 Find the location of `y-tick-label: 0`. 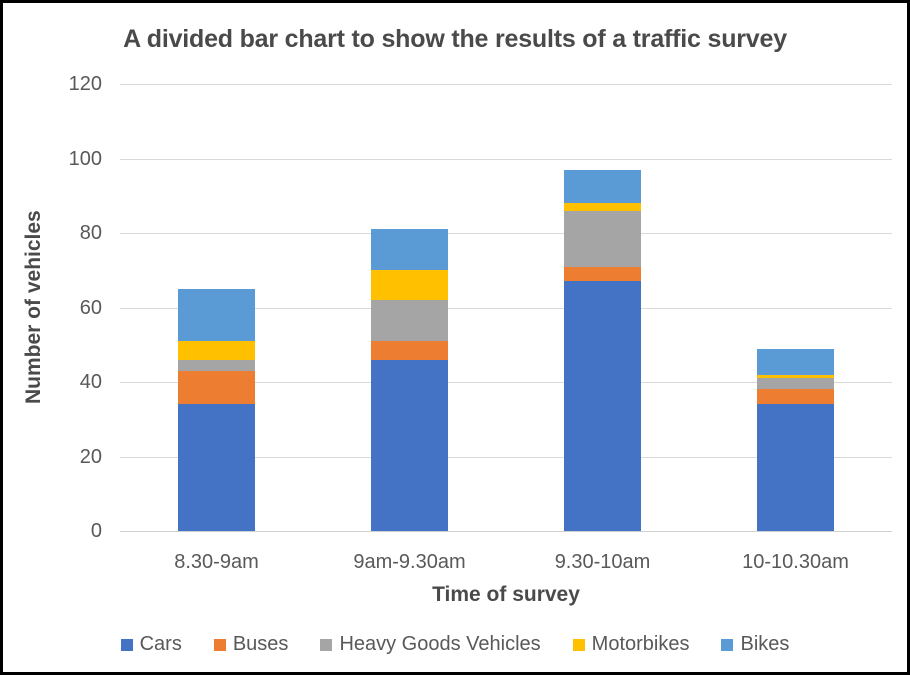

y-tick-label: 0 is located at coordinates (96, 531).